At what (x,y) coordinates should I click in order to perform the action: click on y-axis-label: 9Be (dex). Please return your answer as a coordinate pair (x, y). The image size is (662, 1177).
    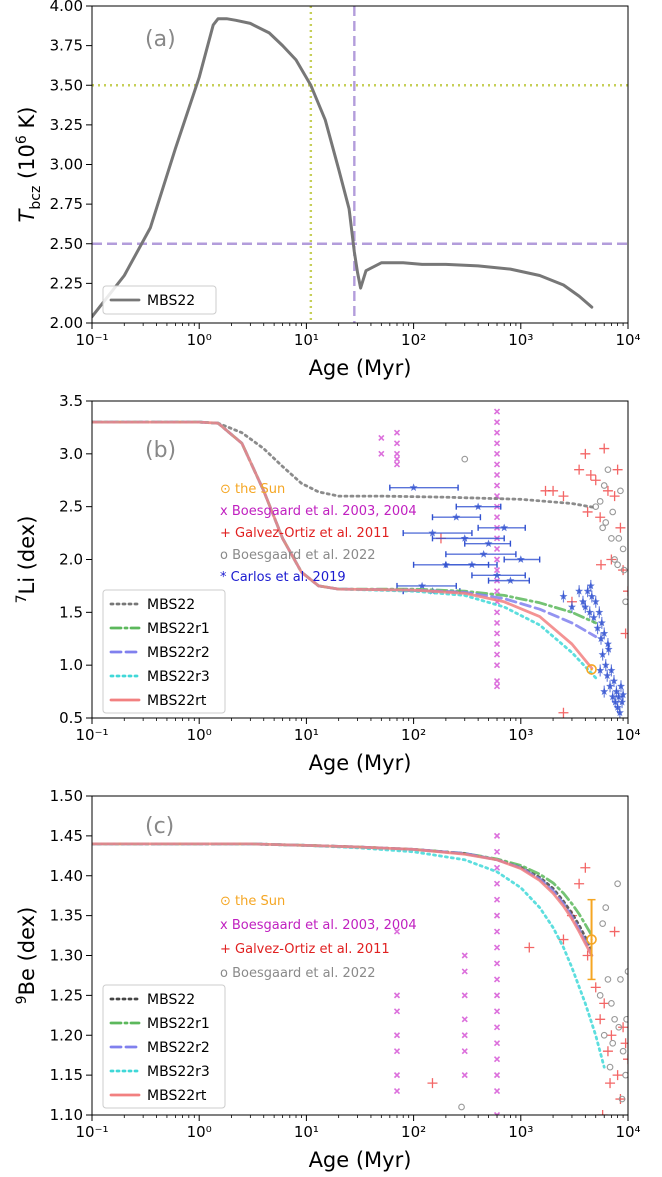
    Looking at the image, I should click on (26, 956).